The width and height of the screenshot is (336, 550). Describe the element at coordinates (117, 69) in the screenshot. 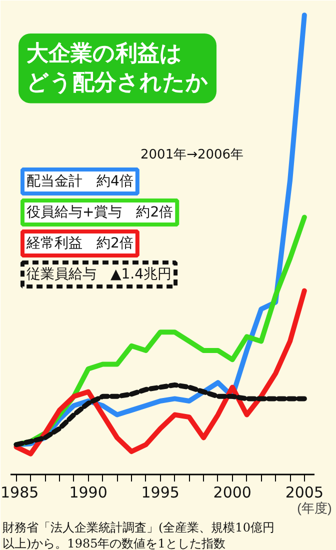

I see `text: 大企業の利益はどう配分されたか` at that location.